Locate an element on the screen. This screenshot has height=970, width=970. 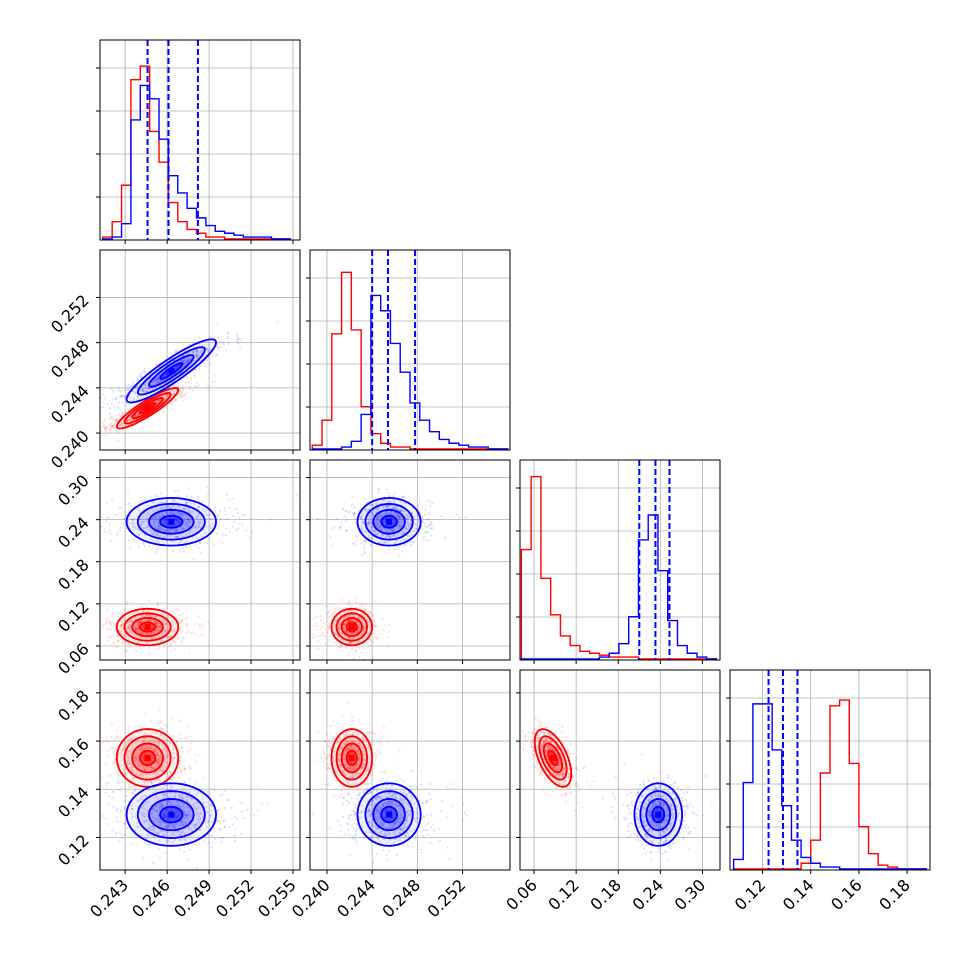
histogram-red is located at coordinates (196, 152).